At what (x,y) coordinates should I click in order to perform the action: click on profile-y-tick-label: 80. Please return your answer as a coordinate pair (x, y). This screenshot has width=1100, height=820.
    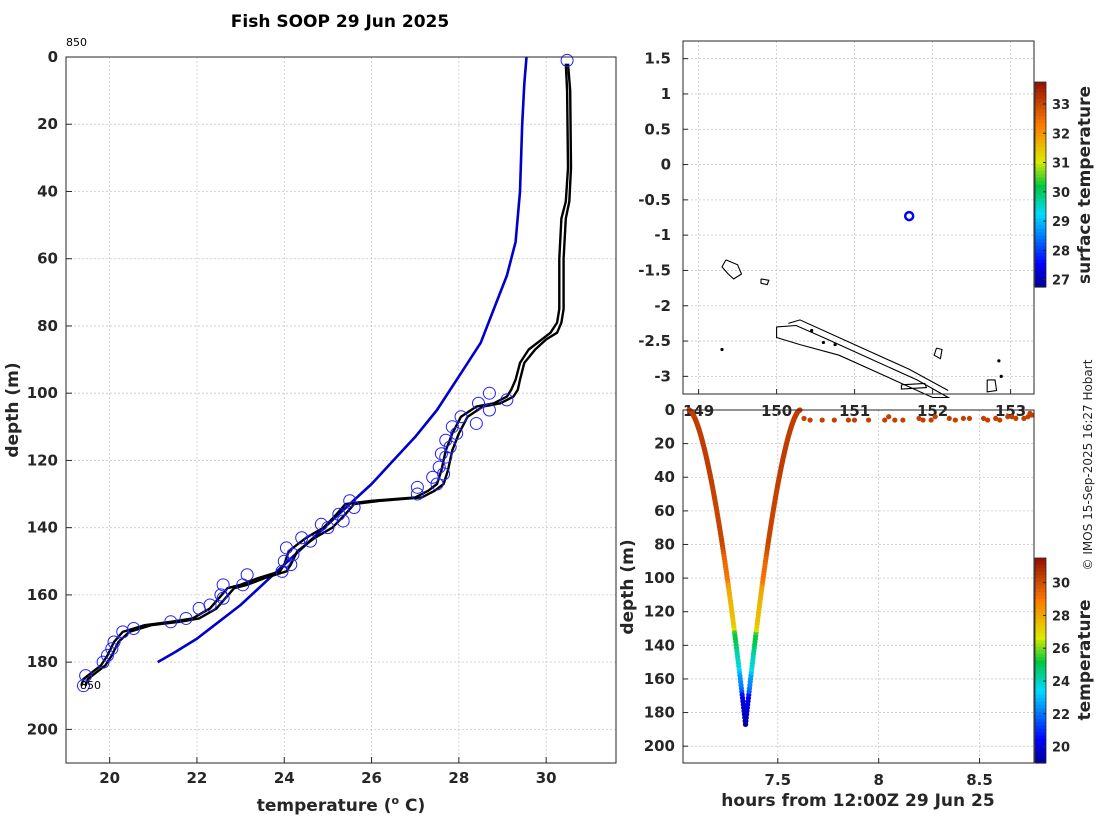
    Looking at the image, I should click on (47, 326).